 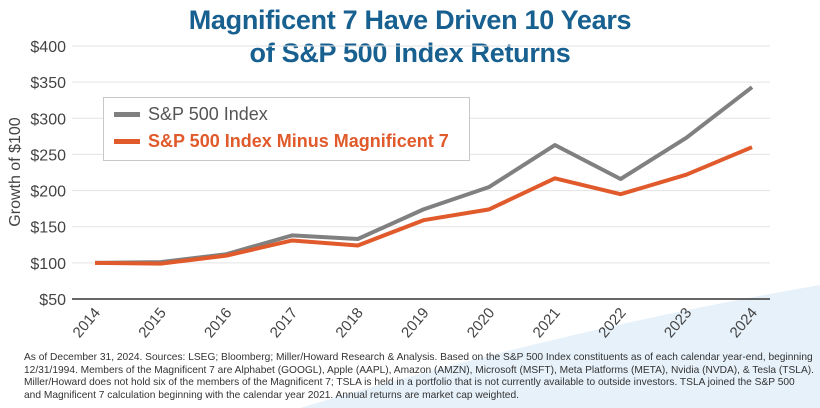 What do you see at coordinates (48, 264) in the screenshot?
I see `y-tick-label: $100` at bounding box center [48, 264].